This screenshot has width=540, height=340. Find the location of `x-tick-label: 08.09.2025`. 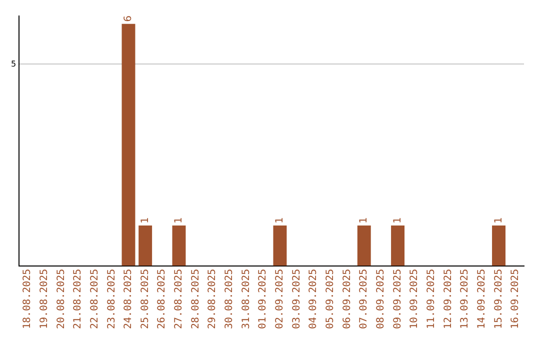

x-tick-label: 08.09.2025 is located at coordinates (381, 299).